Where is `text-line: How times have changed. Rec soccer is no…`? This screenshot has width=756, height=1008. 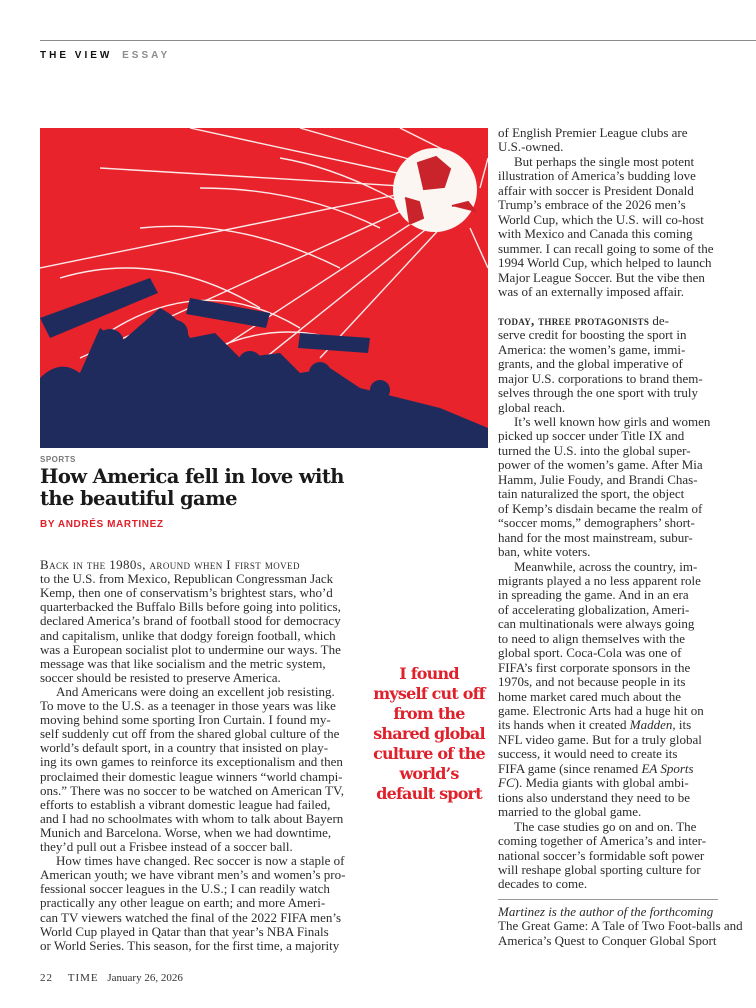 text-line: How times have changed. Rec soccer is no… is located at coordinates (200, 861).